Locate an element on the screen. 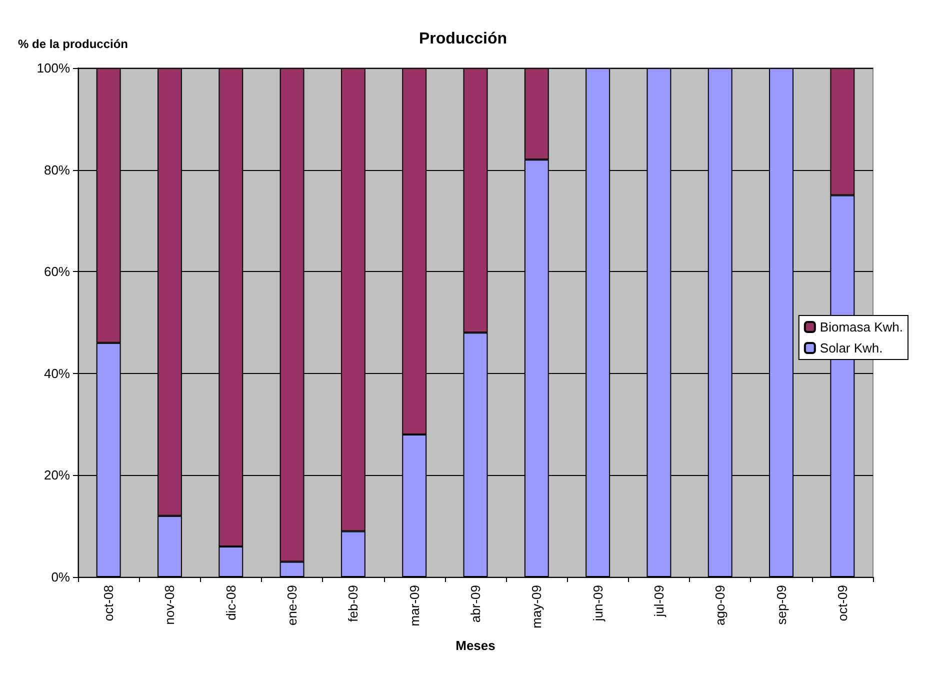 Image resolution: width=926 pixels, height=675 pixels. y-tick-label: 80% is located at coordinates (57, 170).